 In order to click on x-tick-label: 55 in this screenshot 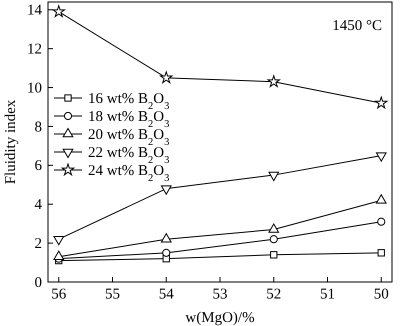, I will do `click(112, 294)`.